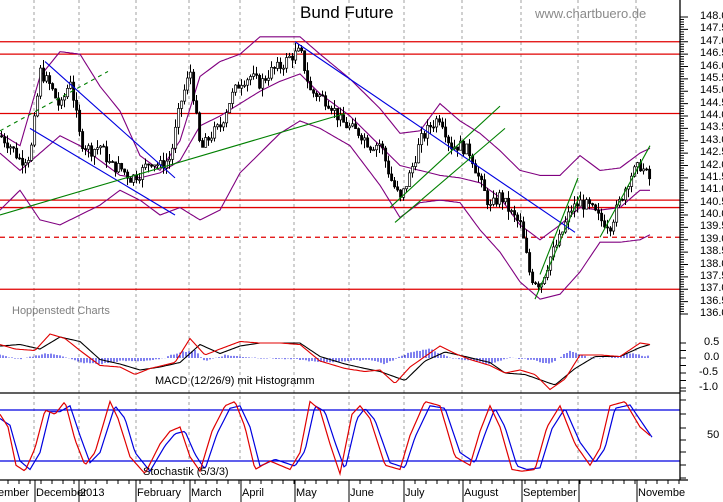 Image resolution: width=723 pixels, height=502 pixels. I want to click on price-tick-label: 136.0, so click(711, 313).